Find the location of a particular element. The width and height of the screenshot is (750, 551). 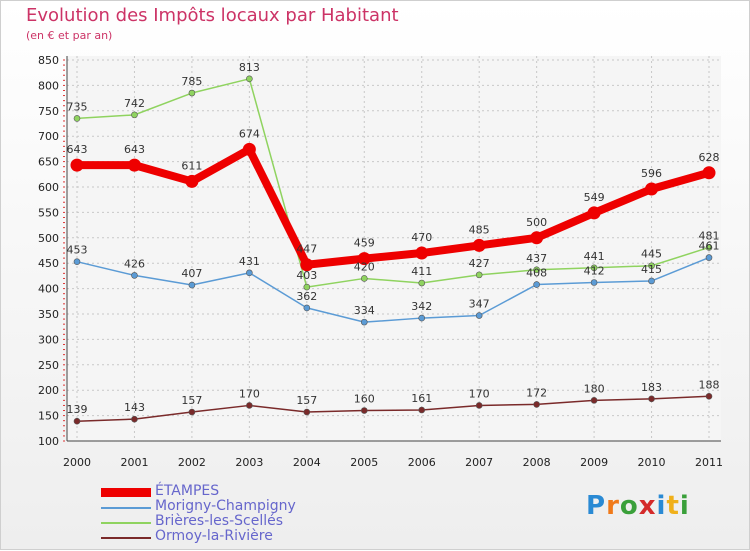

data-label: 485 is located at coordinates (479, 229).